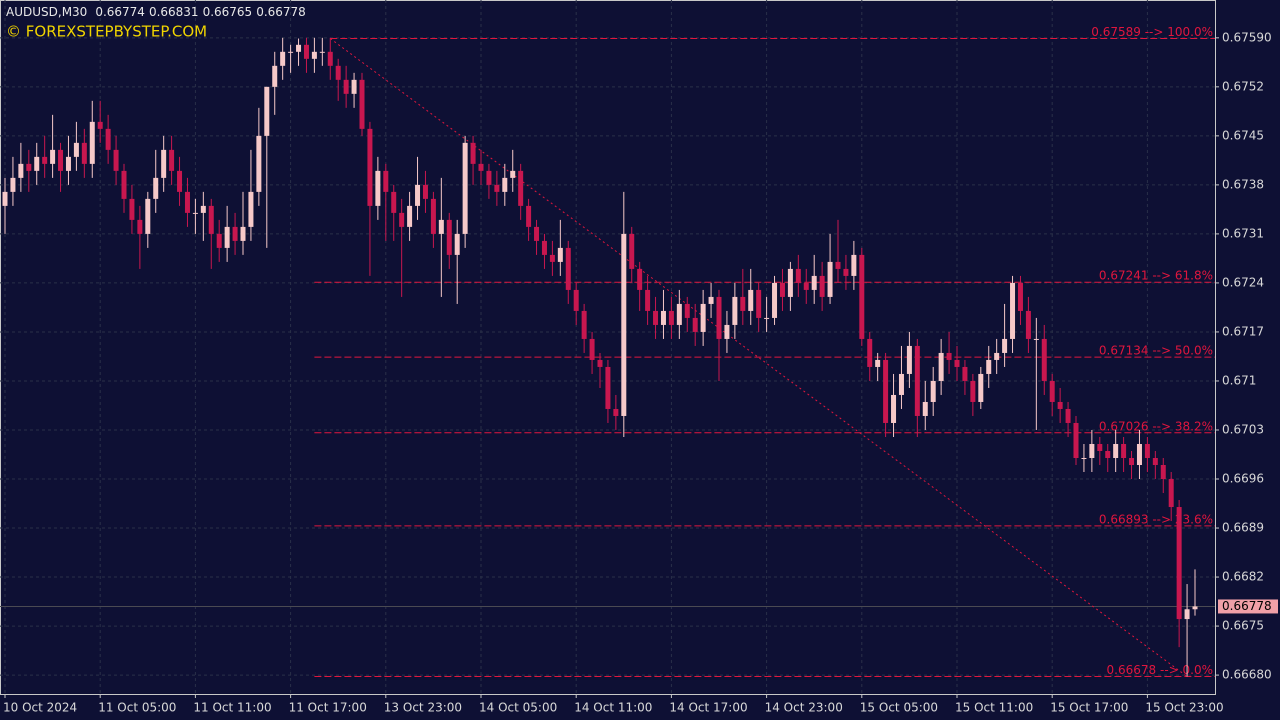 This screenshot has width=1280, height=720. I want to click on header-value: 0.66774, so click(120, 12).